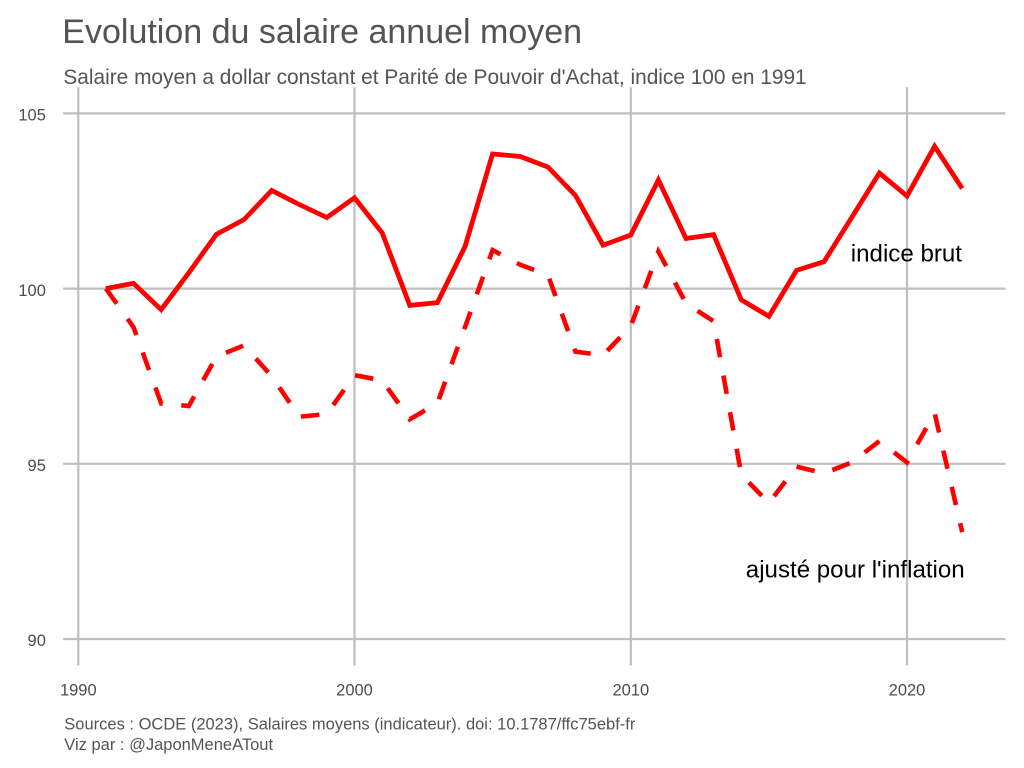  I want to click on svg-text: 2020, so click(907, 690).